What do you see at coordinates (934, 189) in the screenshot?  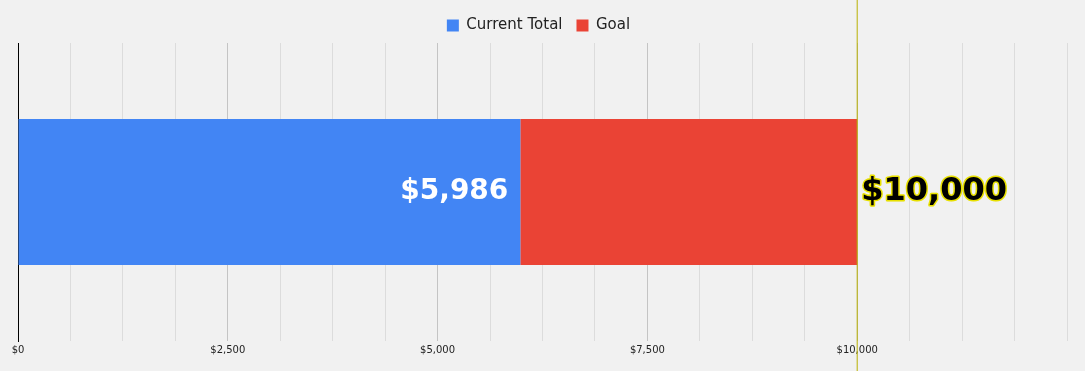 I see `total-label: $10,000` at bounding box center [934, 189].